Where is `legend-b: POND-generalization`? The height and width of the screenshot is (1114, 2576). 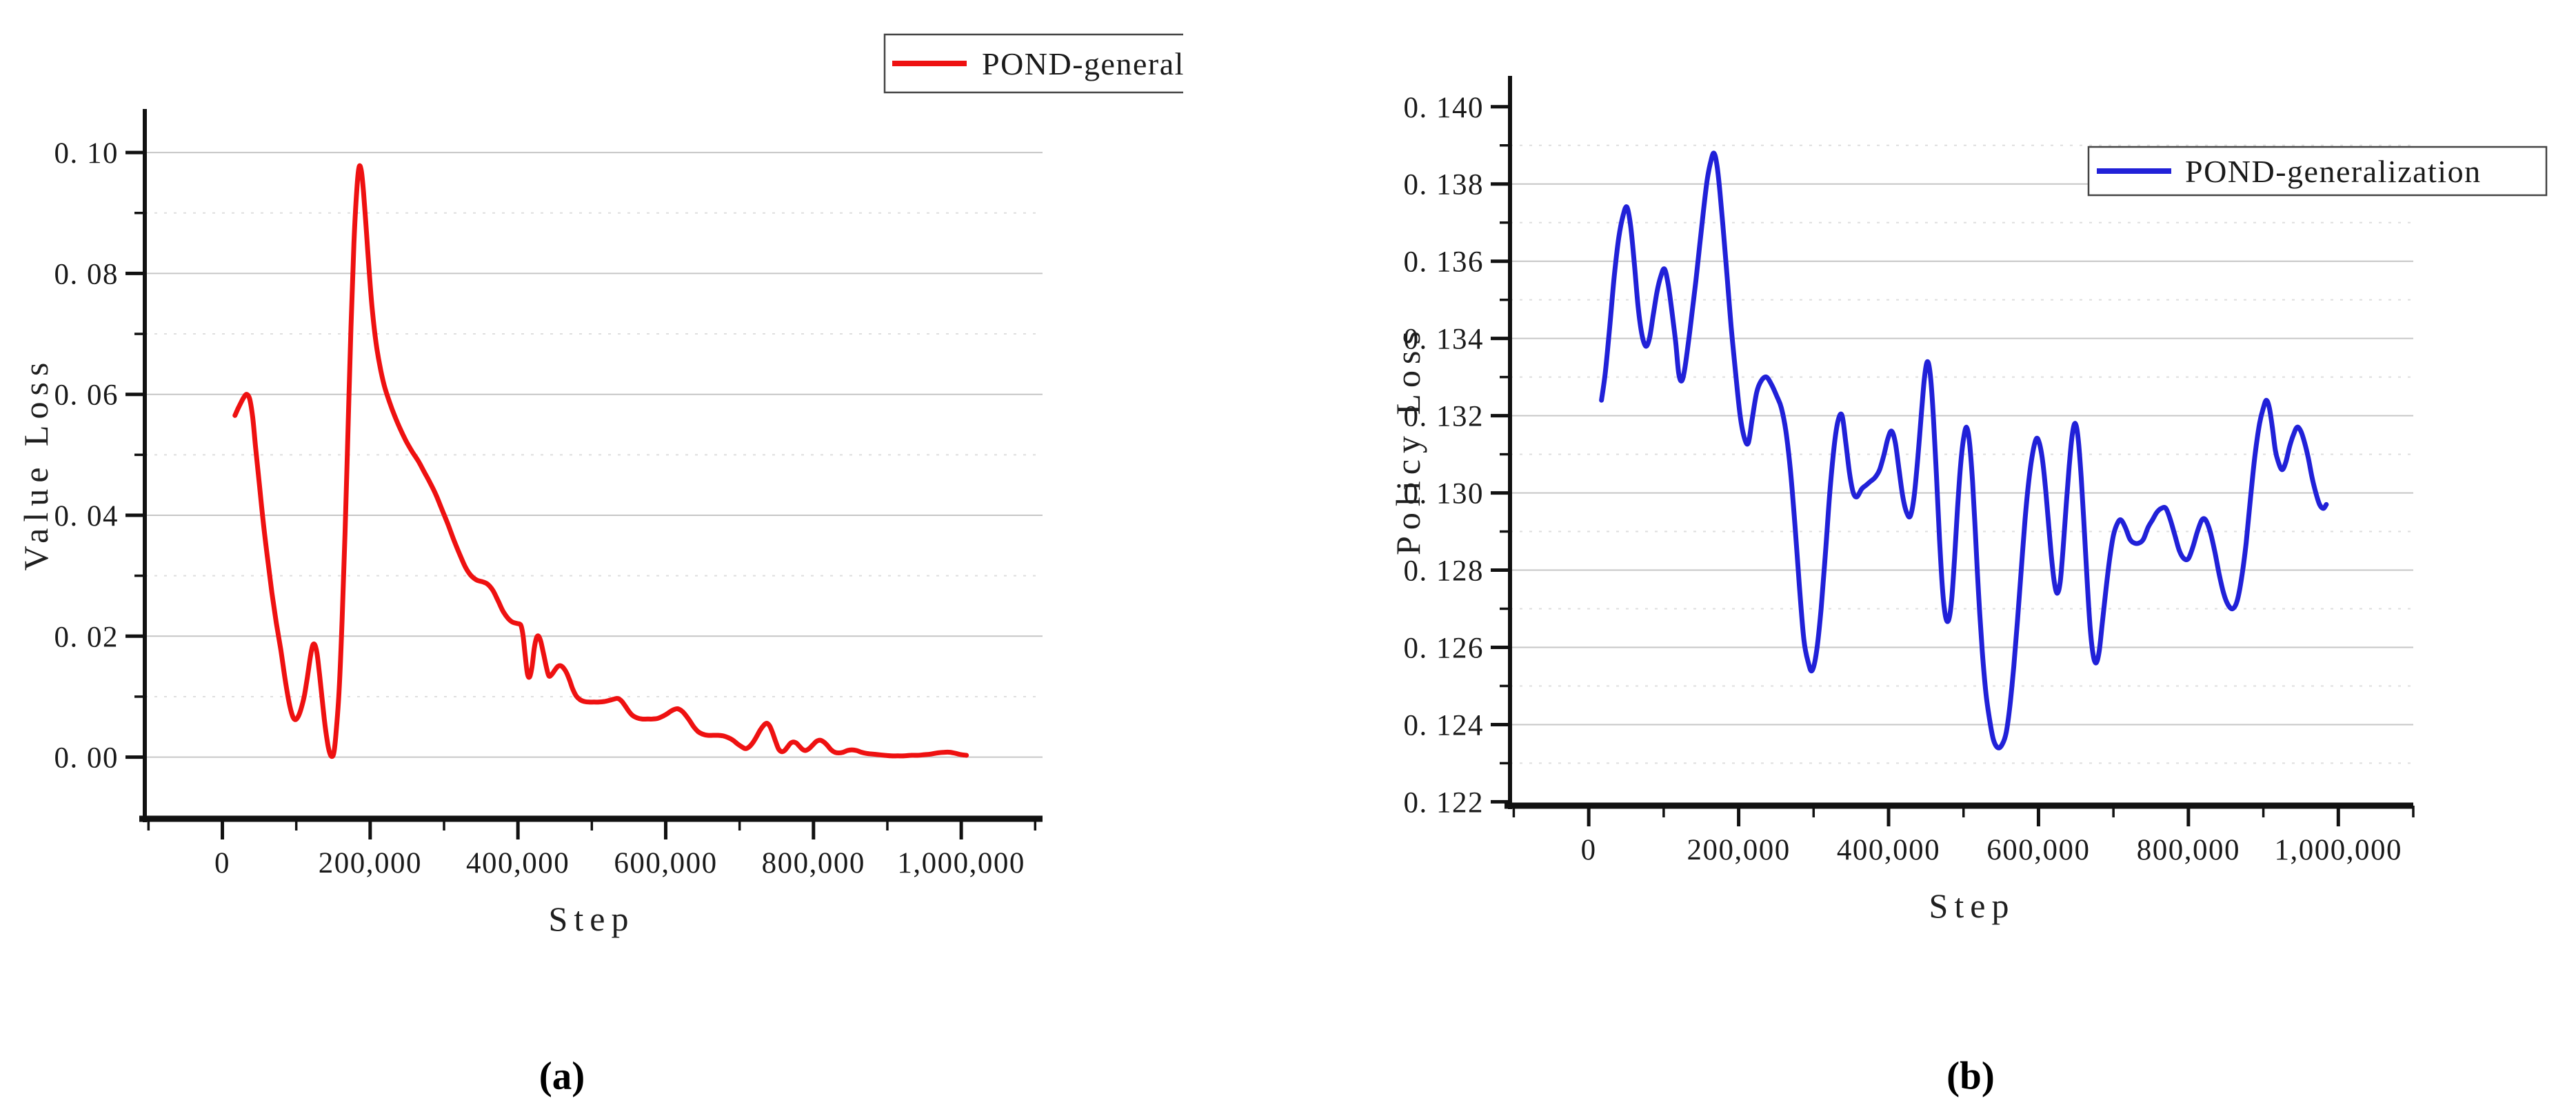 legend-b: POND-generalization is located at coordinates (2317, 171).